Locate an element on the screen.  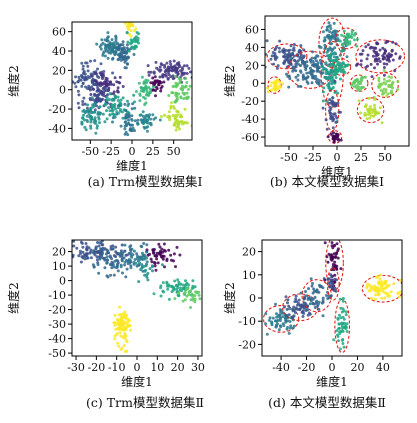
x-tick-label: 50 is located at coordinates (385, 157).